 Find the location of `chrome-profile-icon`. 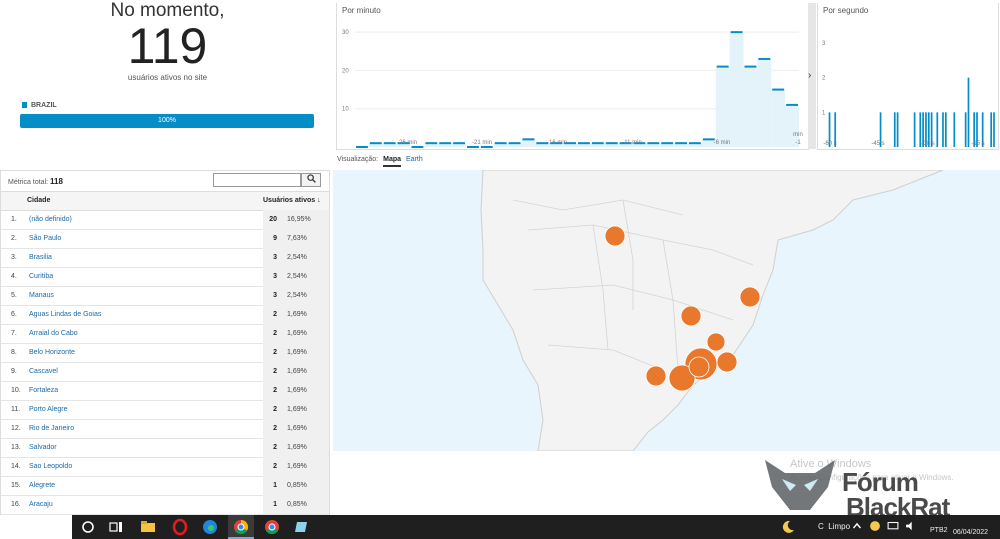

chrome-profile-icon is located at coordinates (272, 527).